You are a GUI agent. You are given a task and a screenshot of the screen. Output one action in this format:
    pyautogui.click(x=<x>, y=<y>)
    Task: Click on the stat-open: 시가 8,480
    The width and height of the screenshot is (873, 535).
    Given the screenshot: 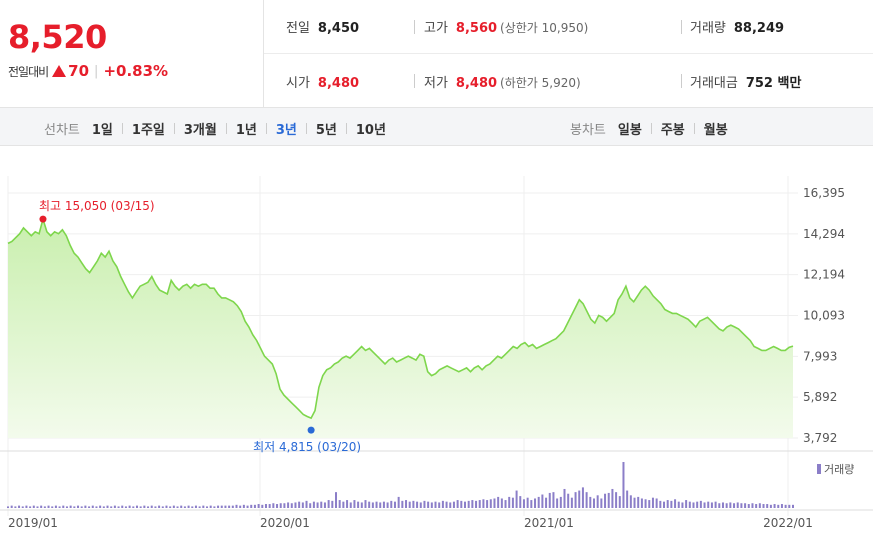 What is the action you would take?
    pyautogui.click(x=322, y=81)
    